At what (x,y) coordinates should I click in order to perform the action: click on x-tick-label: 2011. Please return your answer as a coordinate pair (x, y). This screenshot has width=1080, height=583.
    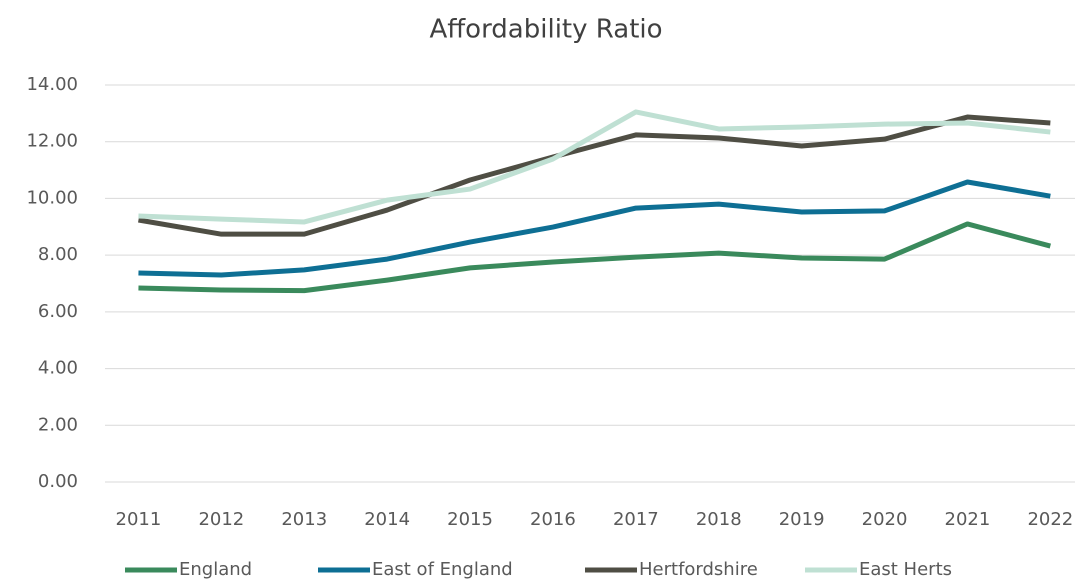
    Looking at the image, I should click on (139, 519).